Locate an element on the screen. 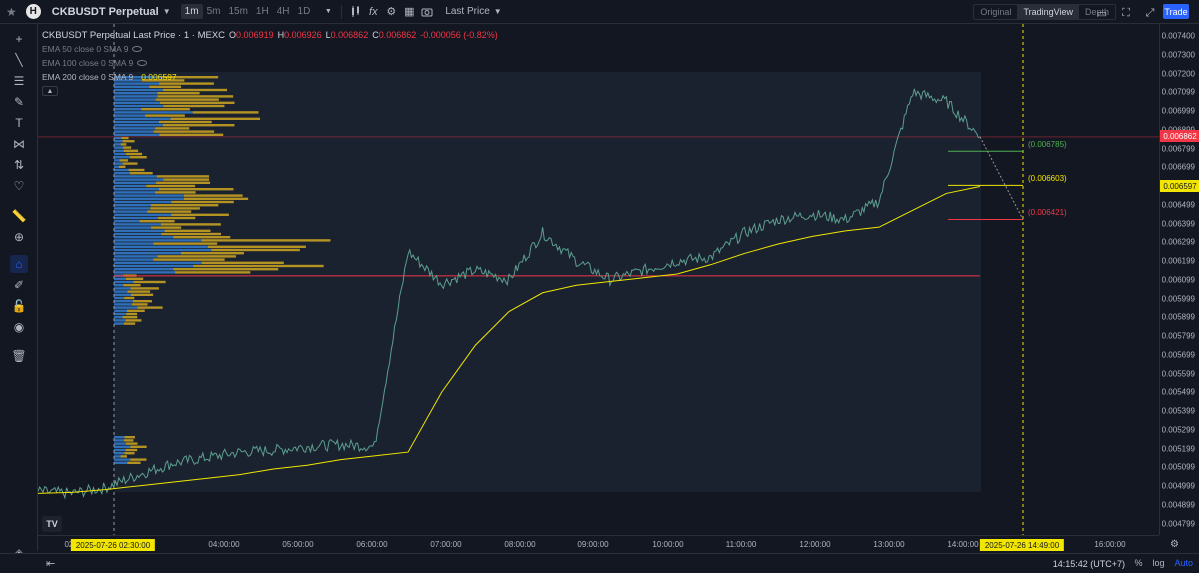 This screenshot has width=1199, height=573. price-tick-label: 0.005899 is located at coordinates (1178, 317).